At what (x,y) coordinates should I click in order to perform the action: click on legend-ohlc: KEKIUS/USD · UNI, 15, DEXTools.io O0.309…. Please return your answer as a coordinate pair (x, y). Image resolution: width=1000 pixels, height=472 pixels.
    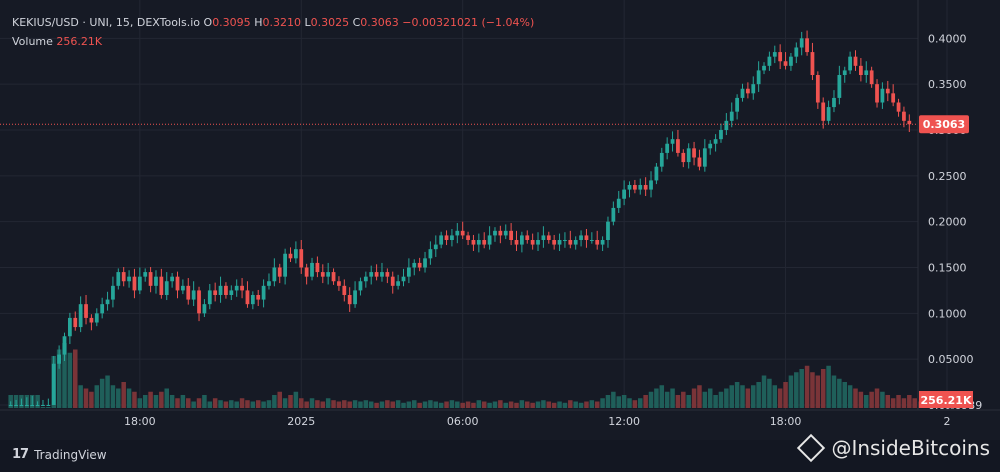
    Looking at the image, I should click on (273, 22).